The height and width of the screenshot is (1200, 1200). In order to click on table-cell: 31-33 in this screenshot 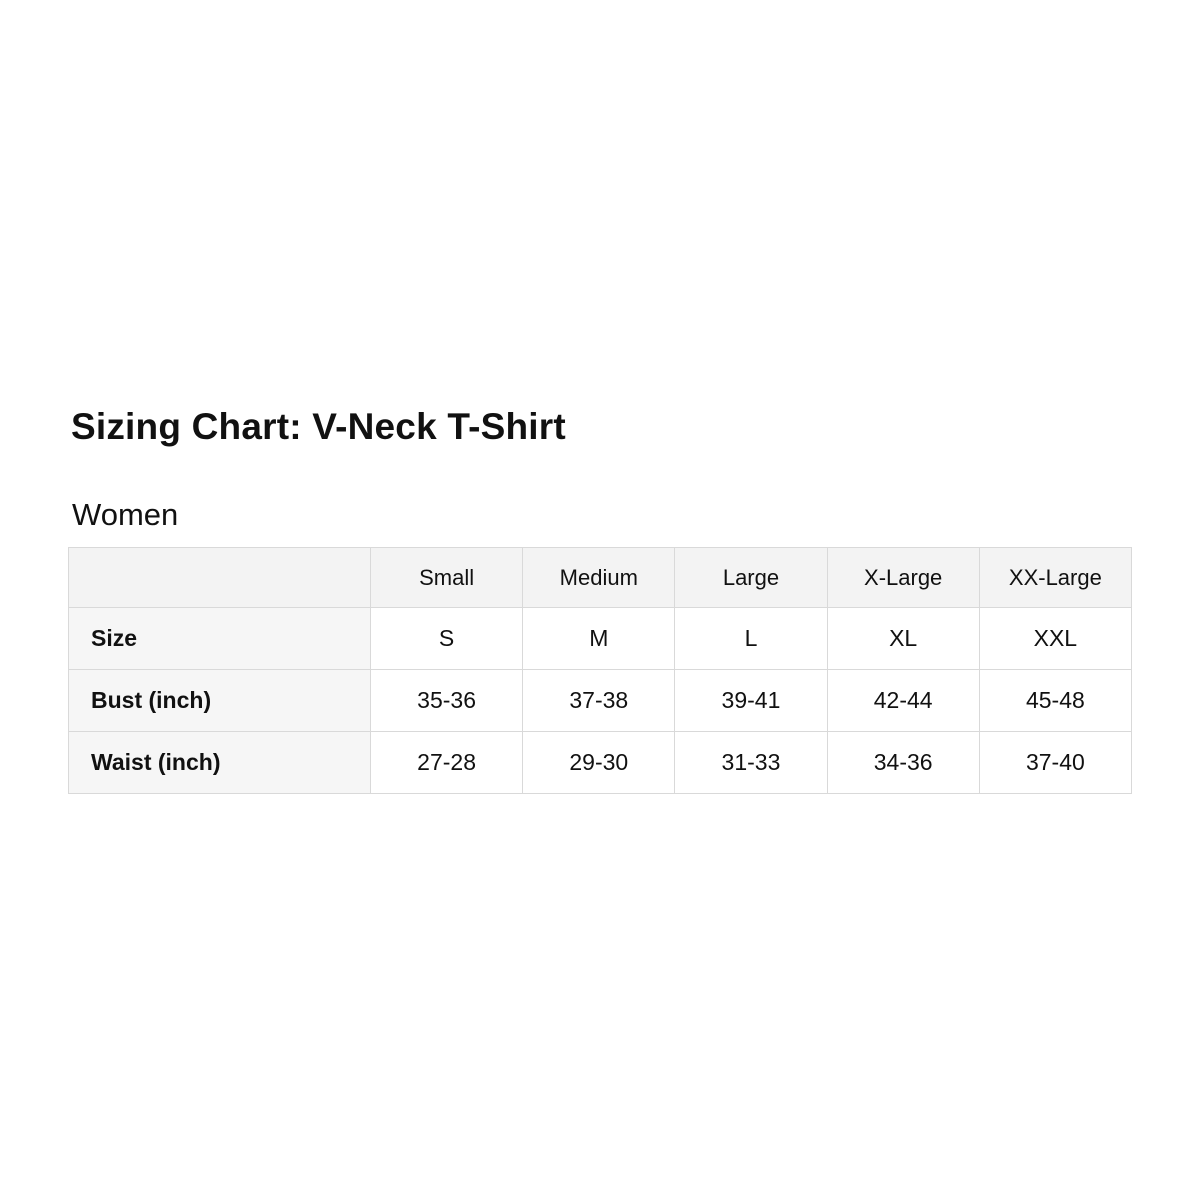, I will do `click(751, 762)`.